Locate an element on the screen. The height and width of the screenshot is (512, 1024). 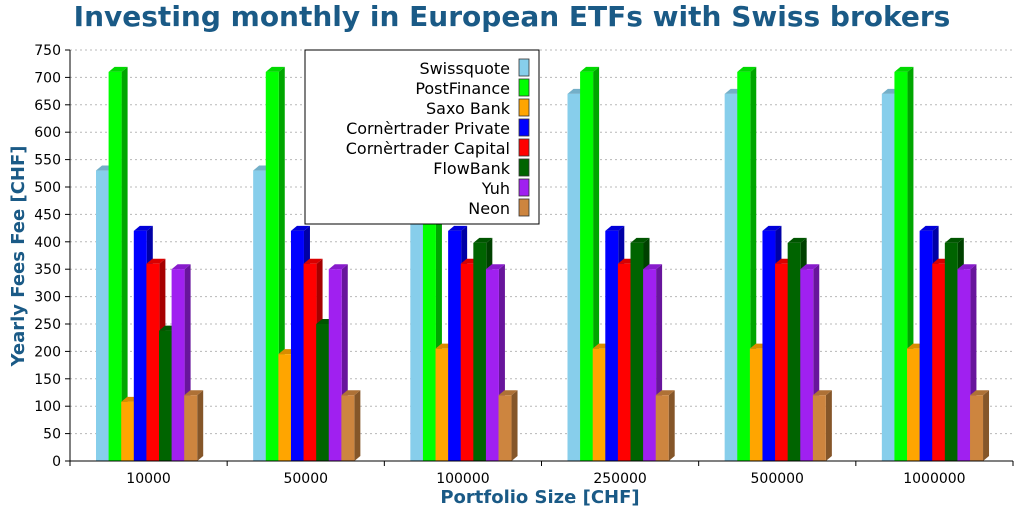
y-tick-label: 550 is located at coordinates (47, 161).